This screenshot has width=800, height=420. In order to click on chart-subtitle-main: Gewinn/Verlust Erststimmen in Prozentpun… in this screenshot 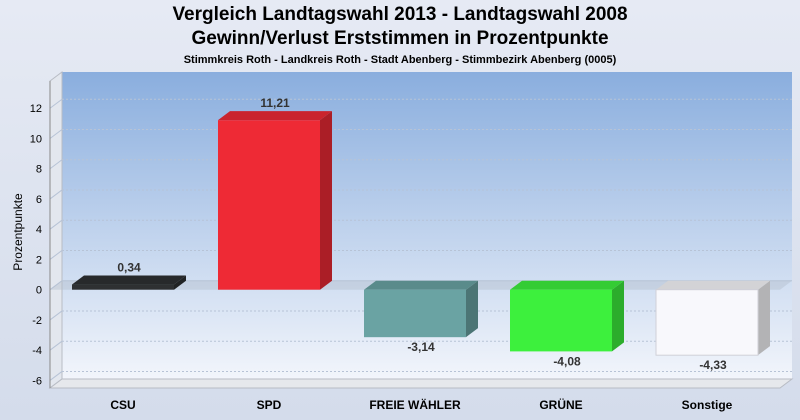, I will do `click(400, 38)`.